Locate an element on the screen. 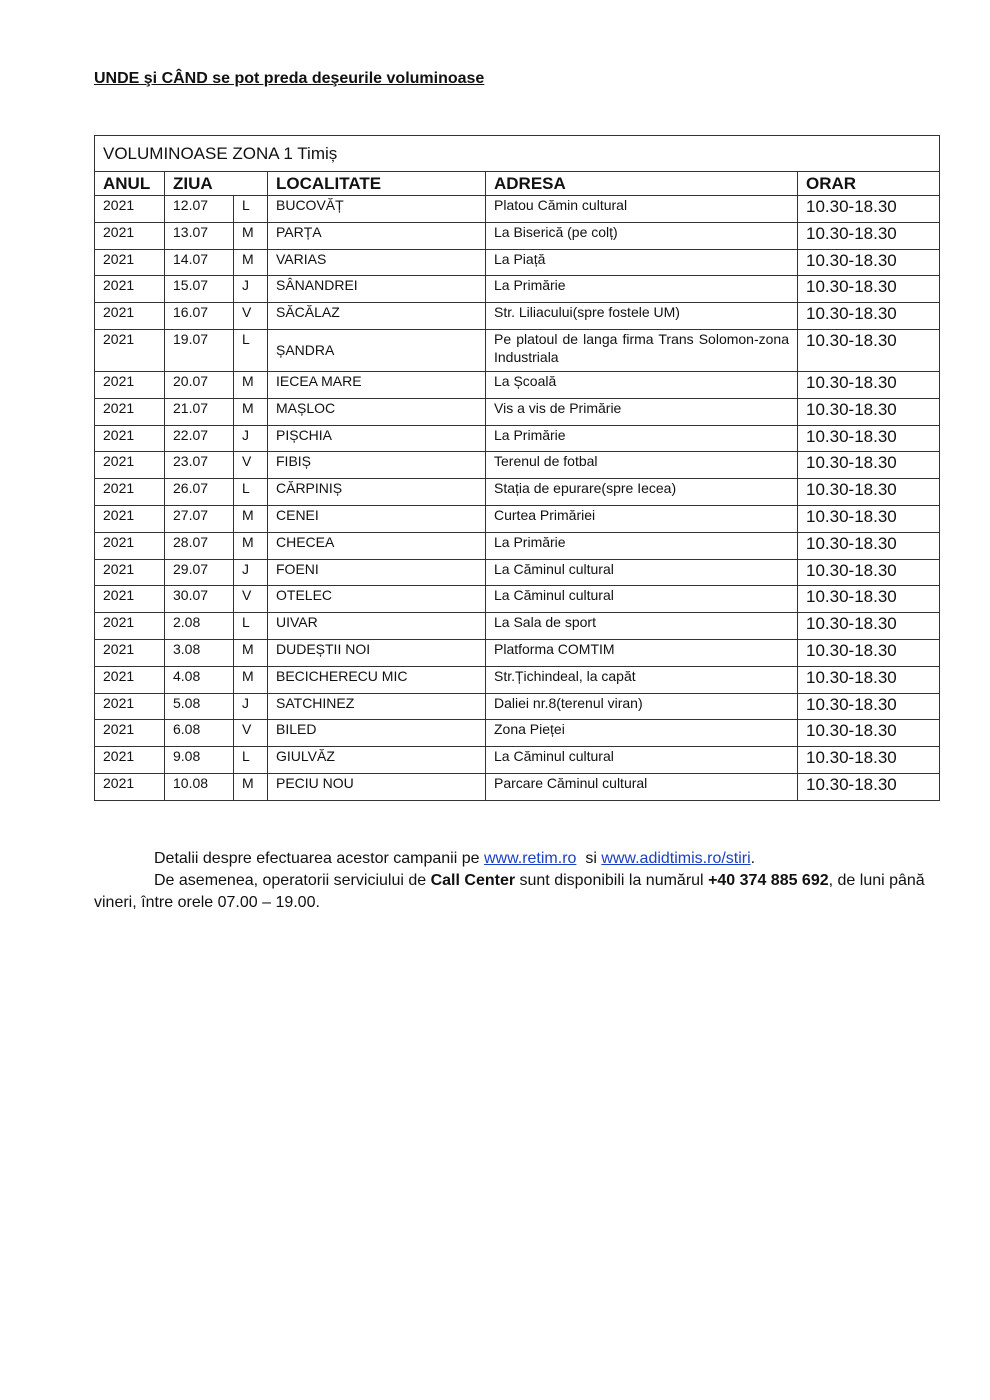  cell-date: 20.07 is located at coordinates (199, 384).